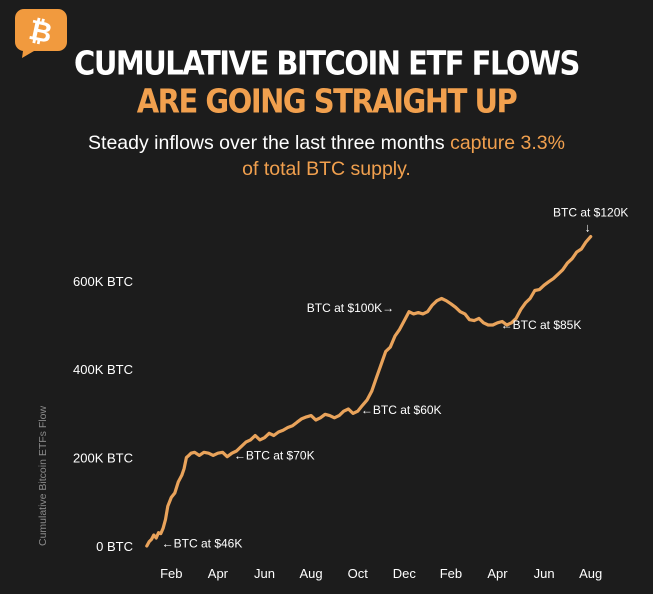  Describe the element at coordinates (43, 476) in the screenshot. I see `y-axis-title: Cumulative Bitcoin ETFs Flow` at that location.